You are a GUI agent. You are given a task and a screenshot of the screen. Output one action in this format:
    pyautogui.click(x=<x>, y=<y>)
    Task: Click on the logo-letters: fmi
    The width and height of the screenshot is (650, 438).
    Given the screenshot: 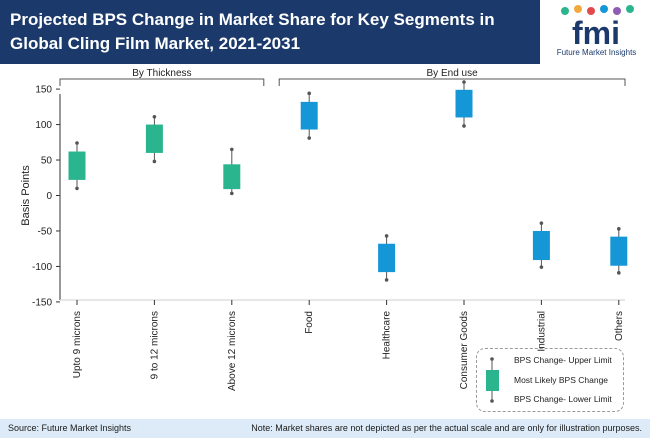 What is the action you would take?
    pyautogui.click(x=596, y=31)
    